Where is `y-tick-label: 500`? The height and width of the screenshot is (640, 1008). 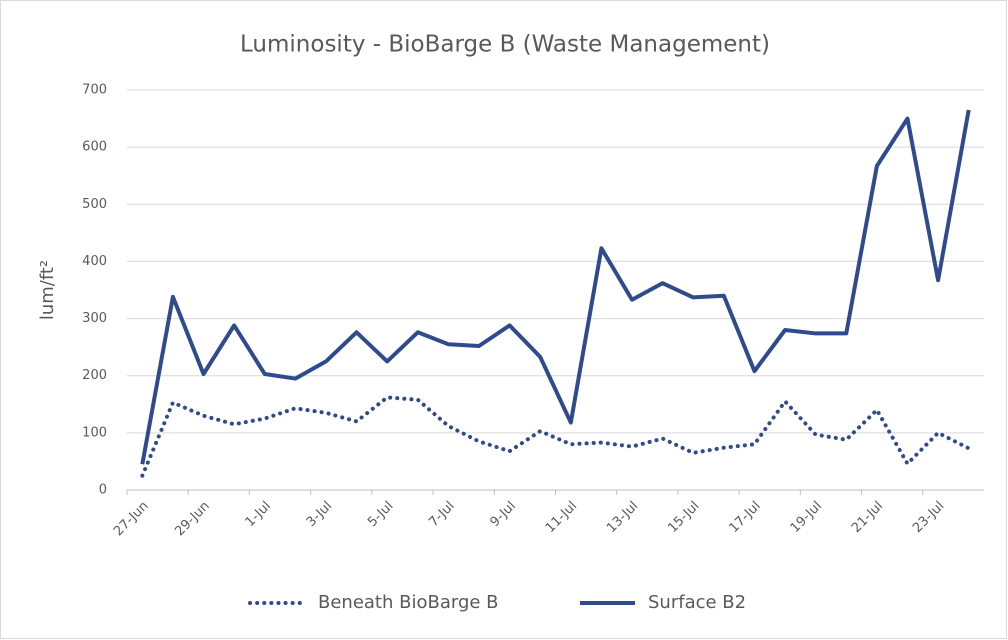
y-tick-label: 500 is located at coordinates (94, 204).